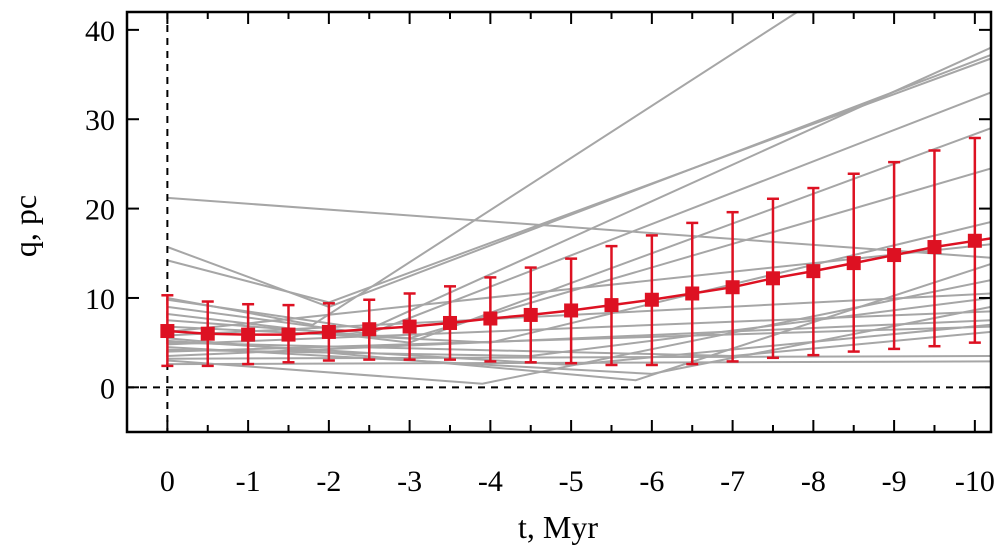  I want to click on x-tick-label-5: -5, so click(571, 481).